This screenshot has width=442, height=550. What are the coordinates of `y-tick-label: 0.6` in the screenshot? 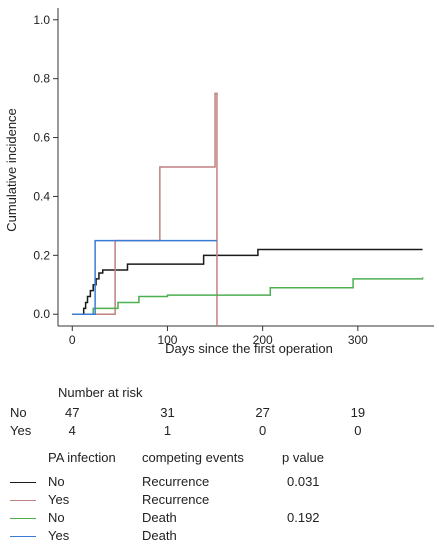 It's located at (41, 138).